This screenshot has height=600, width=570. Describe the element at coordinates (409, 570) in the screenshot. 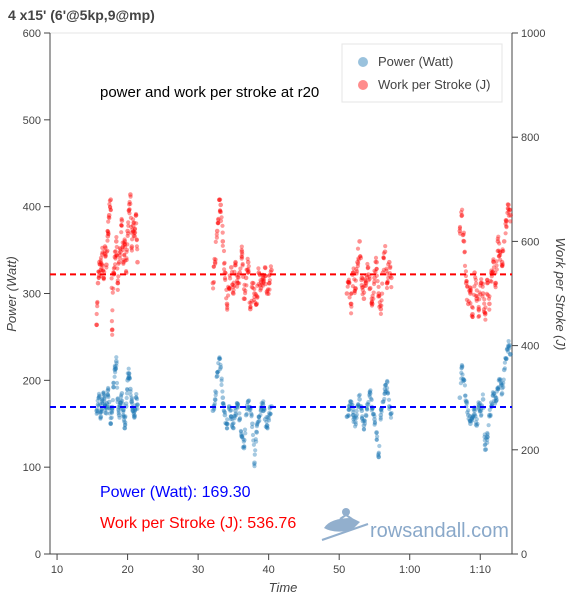

I see `x-tick-label: 1:00` at that location.